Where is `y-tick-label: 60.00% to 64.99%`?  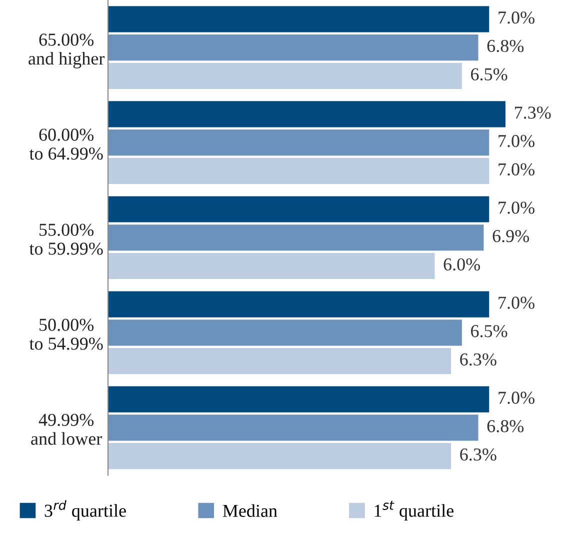
y-tick-label: 60.00% to 64.99% is located at coordinates (66, 144).